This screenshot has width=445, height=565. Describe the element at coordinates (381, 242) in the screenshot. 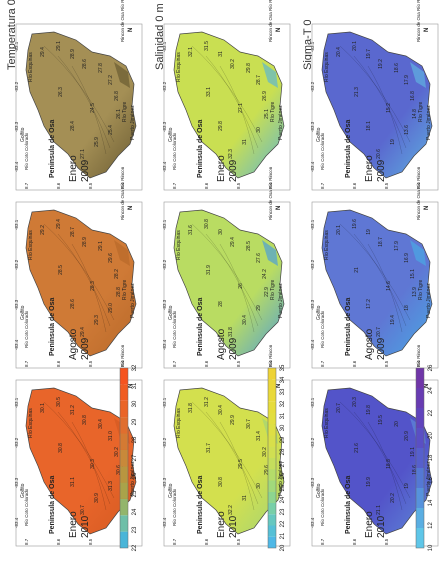

I see `sample-value: 18.7` at that location.